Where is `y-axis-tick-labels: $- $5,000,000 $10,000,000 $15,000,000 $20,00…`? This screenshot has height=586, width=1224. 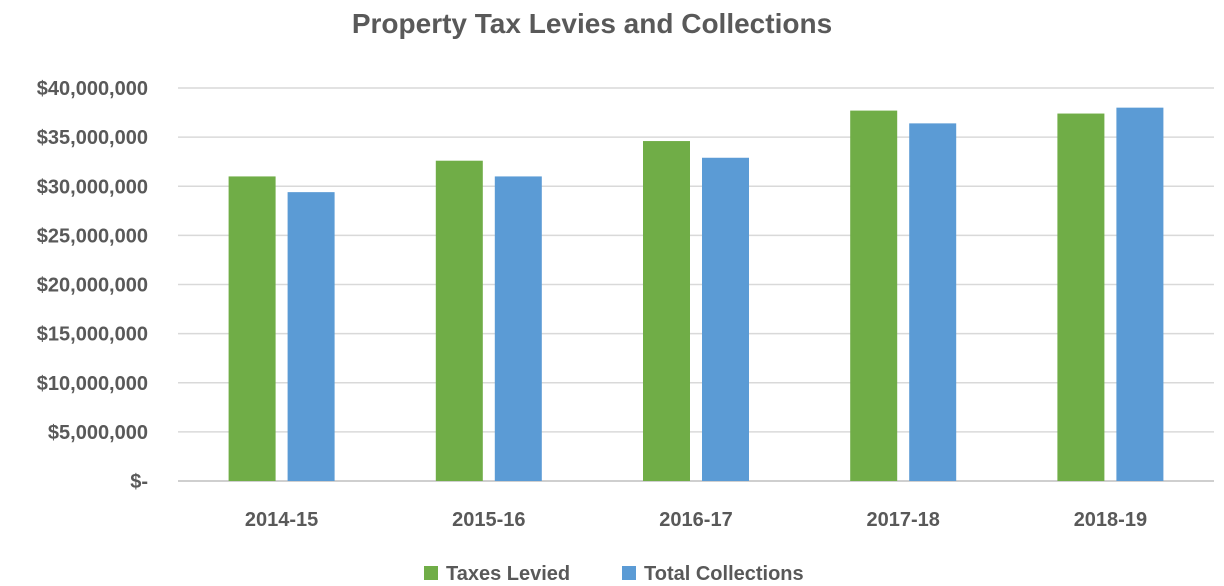 y-axis-tick-labels: $- $5,000,000 $10,000,000 $15,000,000 $20,00… is located at coordinates (92, 285).